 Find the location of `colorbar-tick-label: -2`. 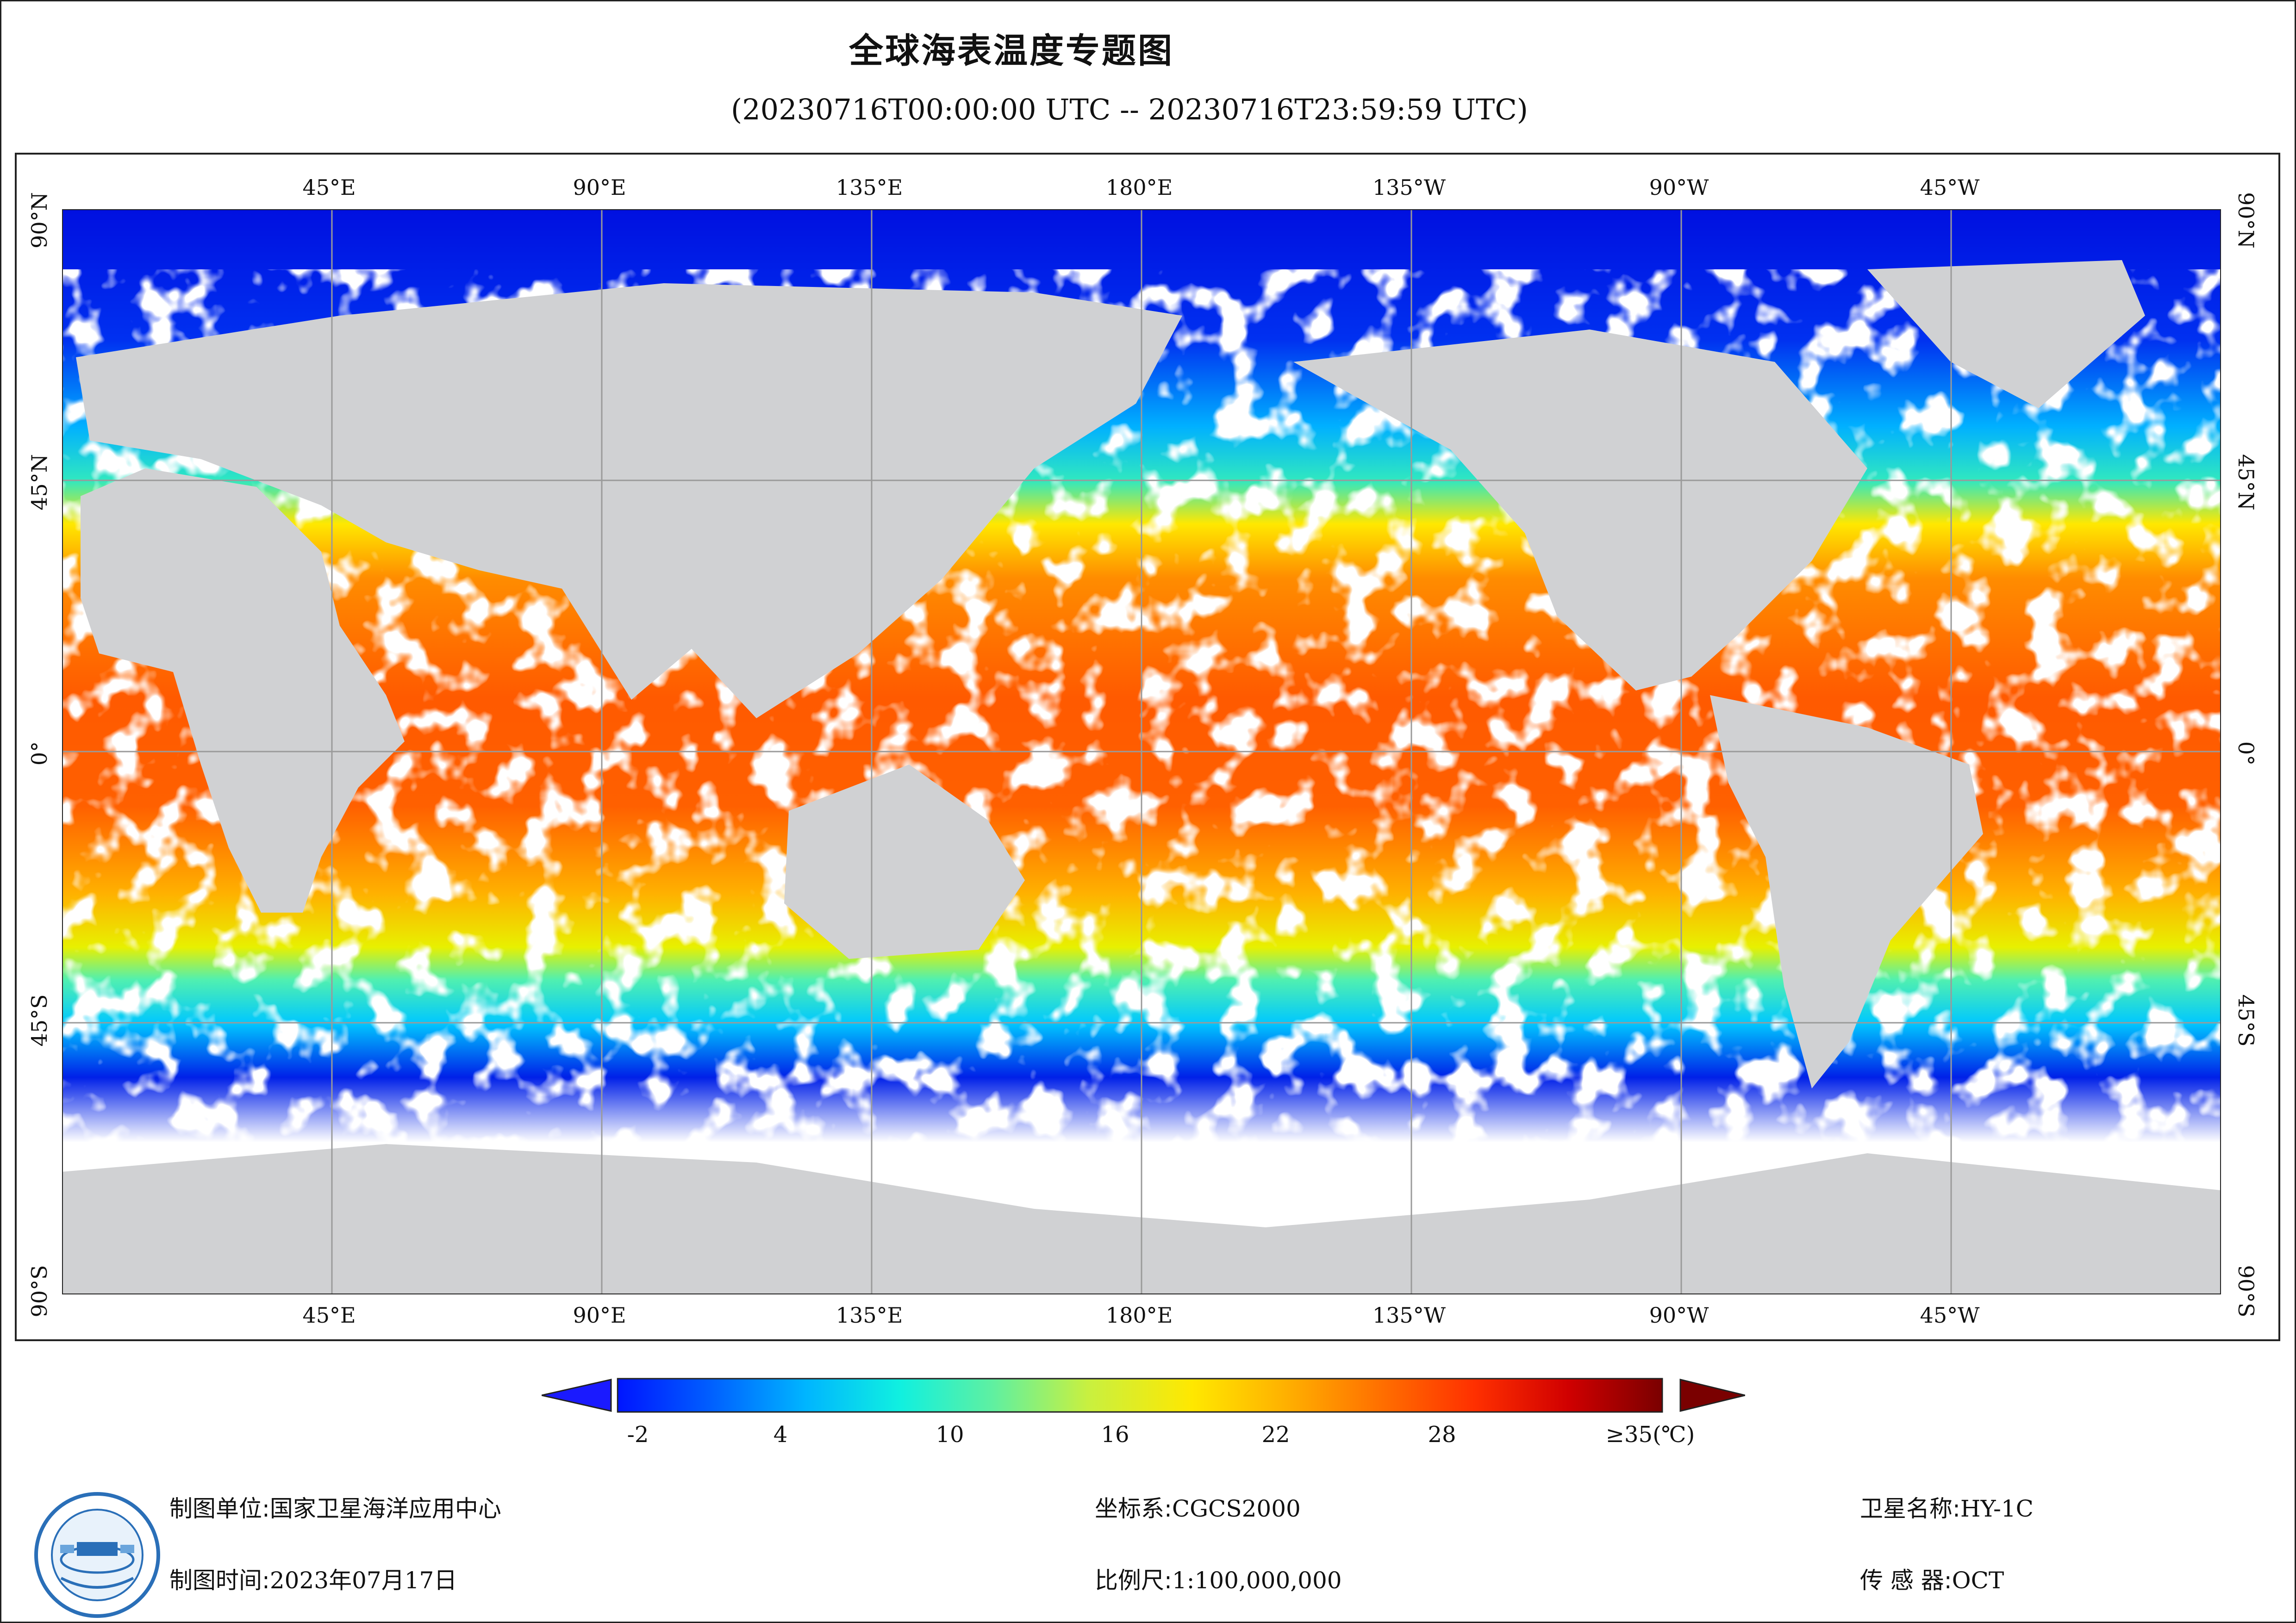

colorbar-tick-label: -2 is located at coordinates (638, 1435).